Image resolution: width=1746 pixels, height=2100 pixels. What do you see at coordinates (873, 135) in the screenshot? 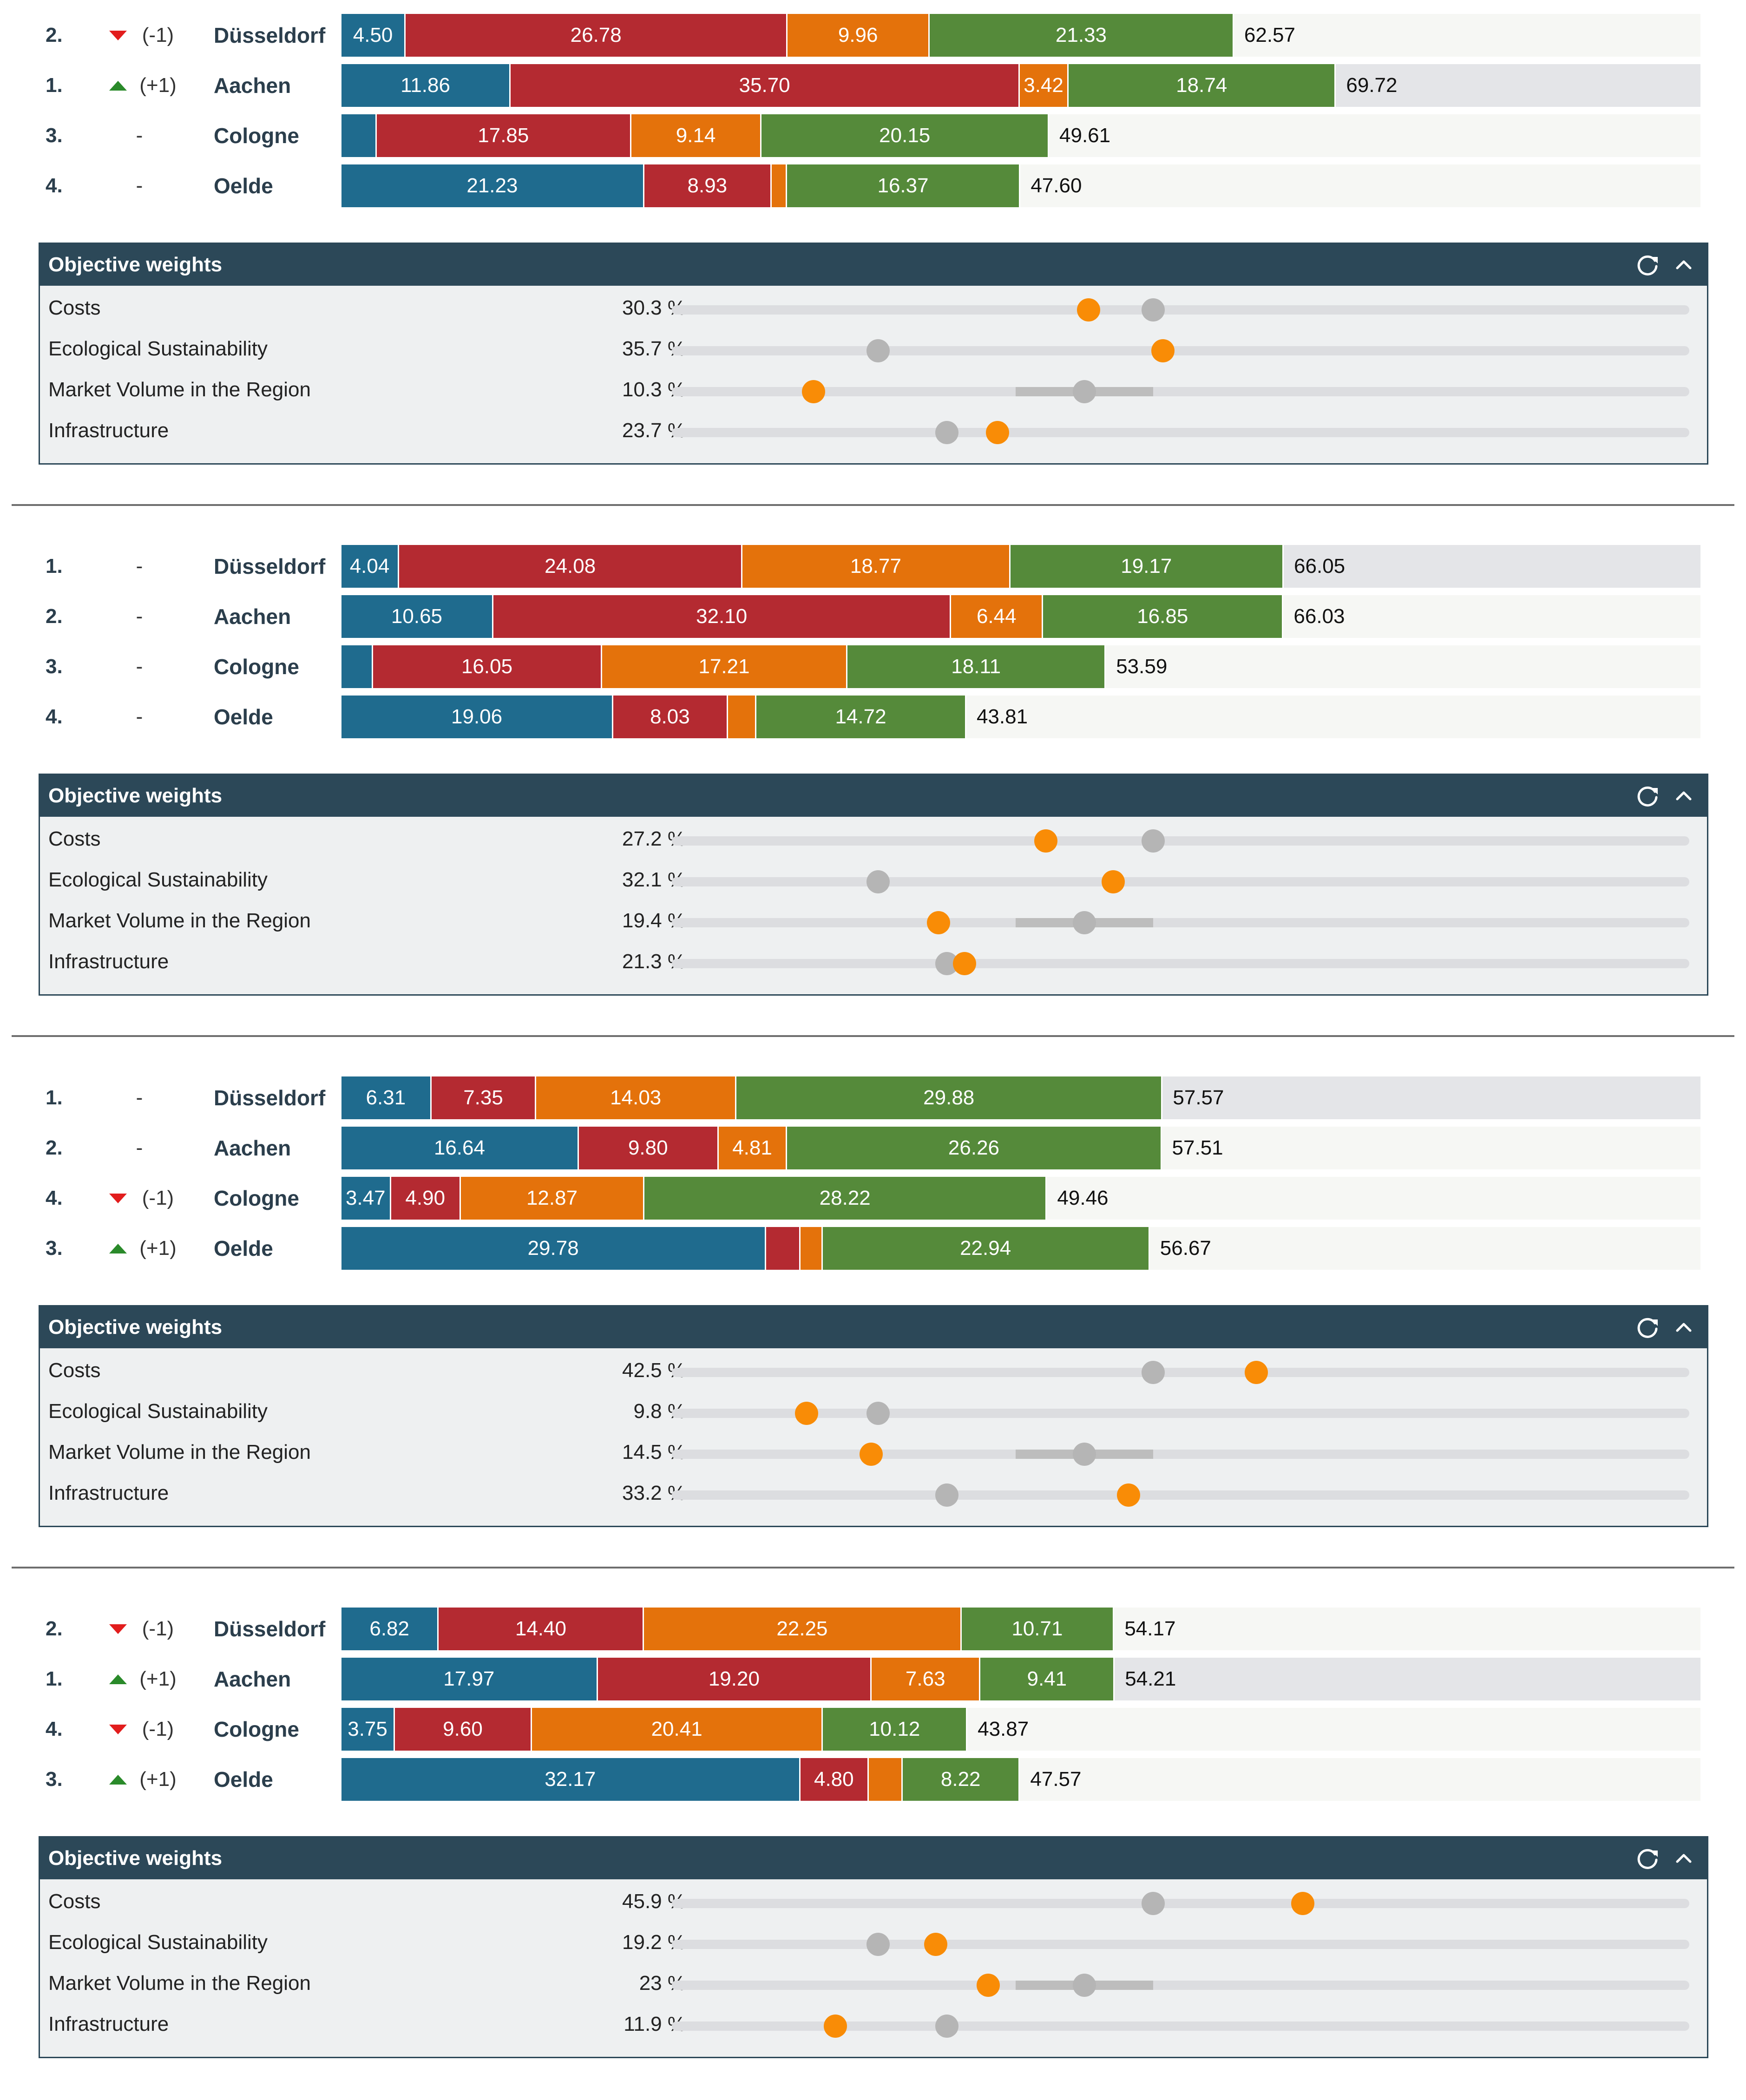
I see `ranking-row: 3. - Cologne 17.85 9.14 20.15 49.61` at bounding box center [873, 135].